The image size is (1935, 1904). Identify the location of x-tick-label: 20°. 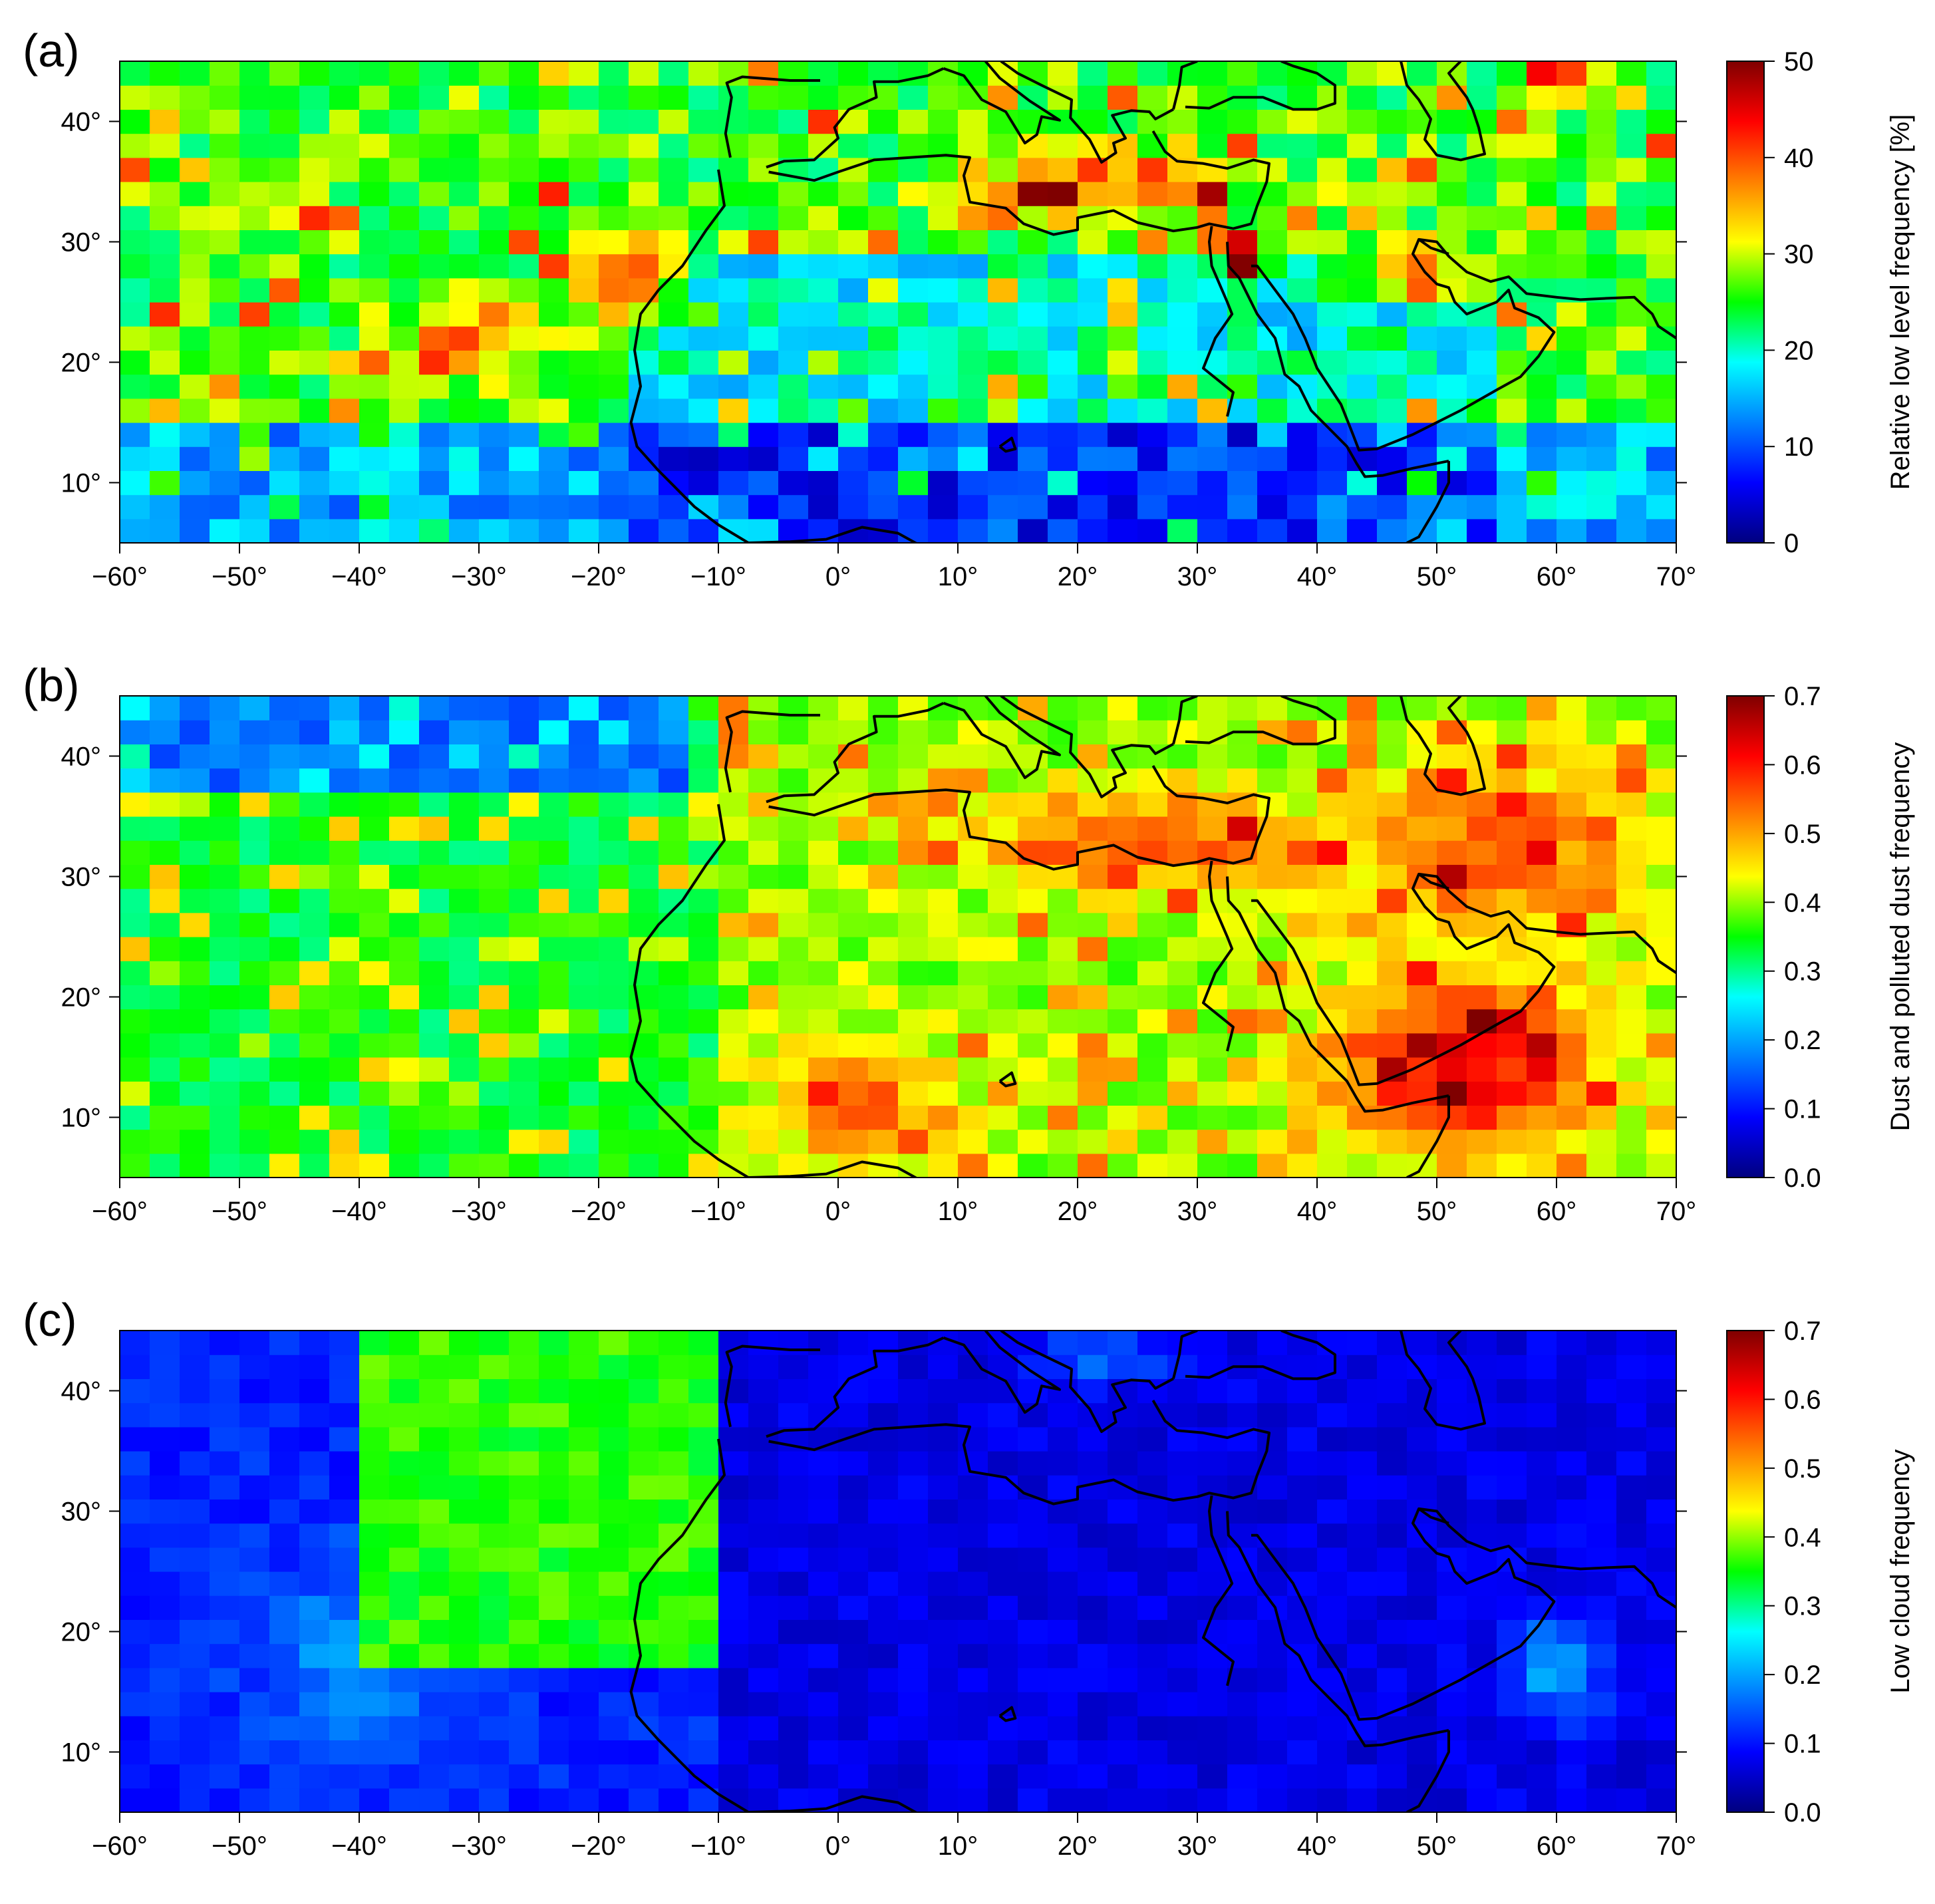
(1078, 1211).